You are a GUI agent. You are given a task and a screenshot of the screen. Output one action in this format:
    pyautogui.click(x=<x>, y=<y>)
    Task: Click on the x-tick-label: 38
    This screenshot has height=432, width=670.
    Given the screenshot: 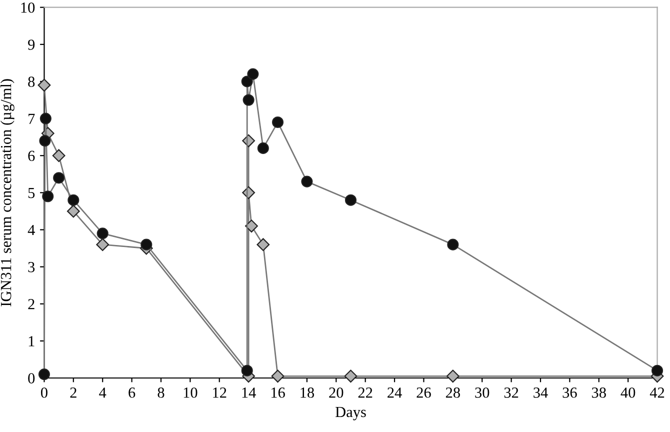 What is the action you would take?
    pyautogui.click(x=599, y=392)
    